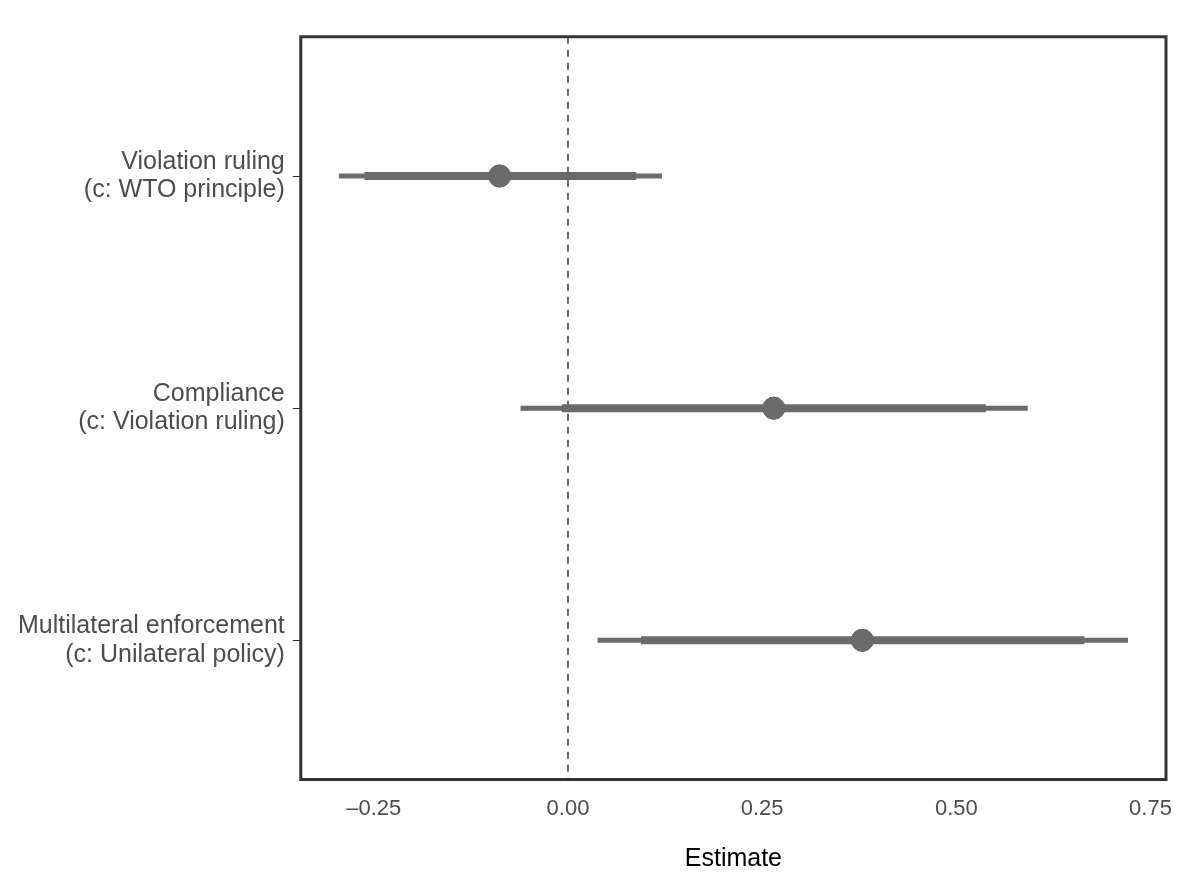 The width and height of the screenshot is (1188, 888). What do you see at coordinates (181, 406) in the screenshot?
I see `y-tick-label: Compliance (c: Violation ruling)` at bounding box center [181, 406].